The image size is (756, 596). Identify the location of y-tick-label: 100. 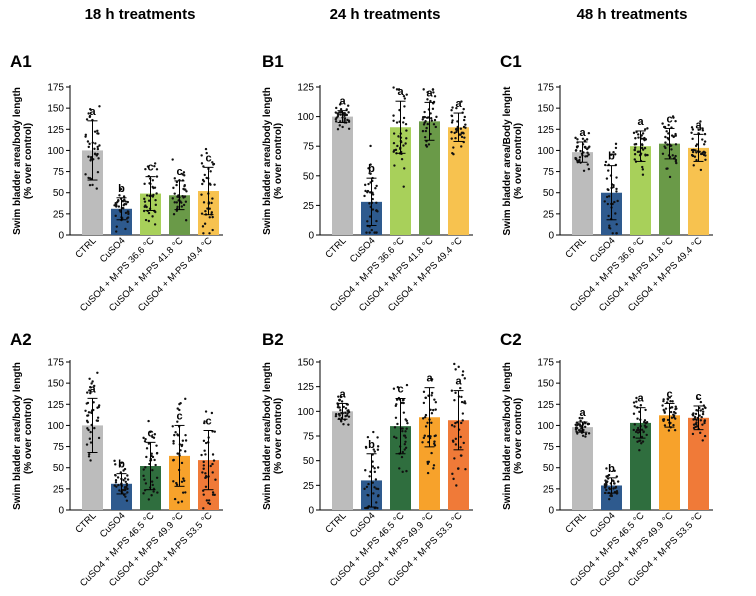
(305, 117).